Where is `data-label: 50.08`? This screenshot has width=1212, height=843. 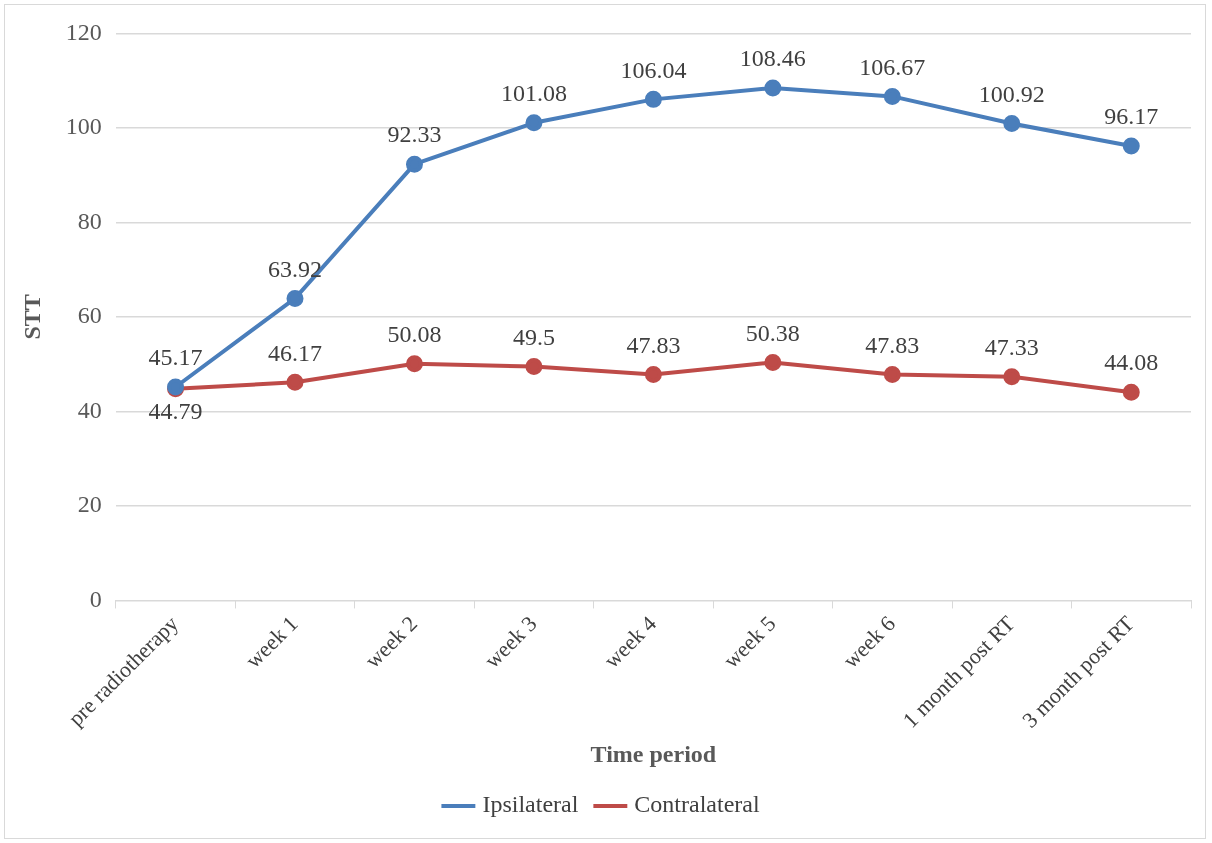 data-label: 50.08 is located at coordinates (414, 334).